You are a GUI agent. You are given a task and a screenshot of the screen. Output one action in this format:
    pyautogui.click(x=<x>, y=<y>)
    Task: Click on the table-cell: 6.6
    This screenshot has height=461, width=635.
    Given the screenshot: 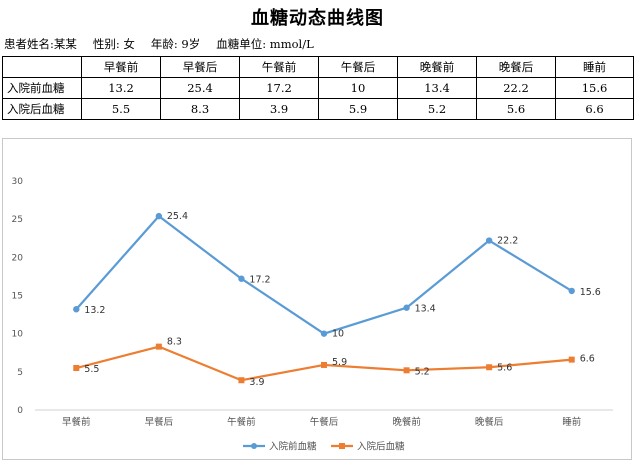 What is the action you would take?
    pyautogui.click(x=594, y=109)
    